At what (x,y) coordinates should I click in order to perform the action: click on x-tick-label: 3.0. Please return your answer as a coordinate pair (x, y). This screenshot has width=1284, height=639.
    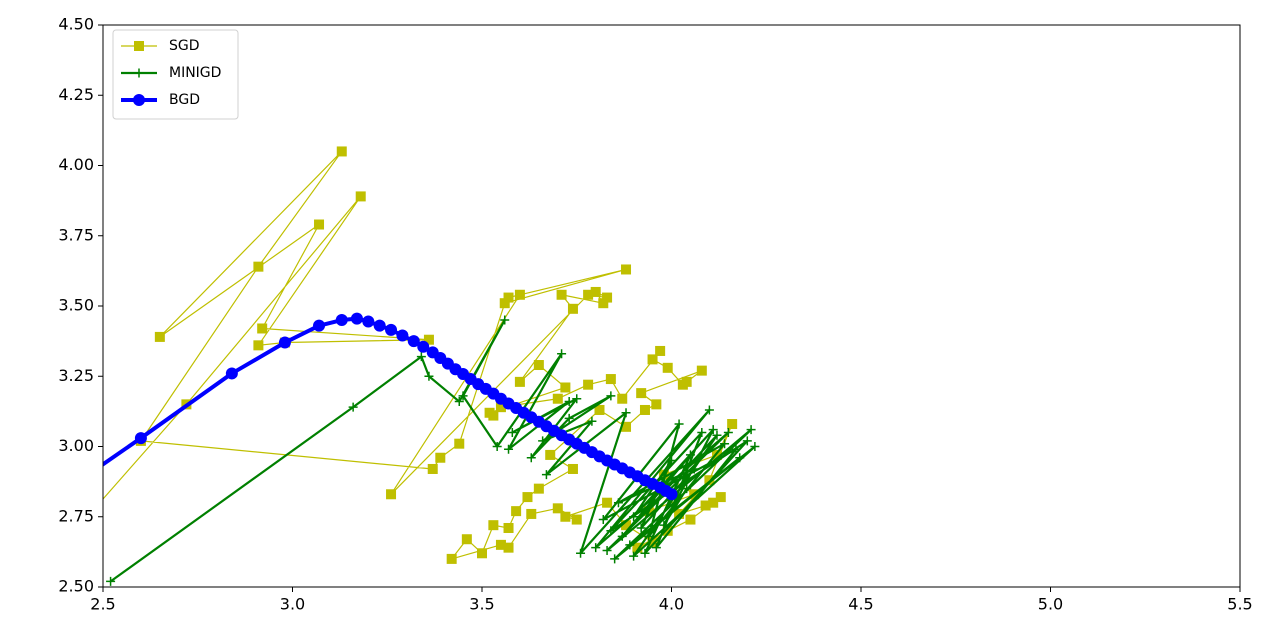
    Looking at the image, I should click on (292, 604).